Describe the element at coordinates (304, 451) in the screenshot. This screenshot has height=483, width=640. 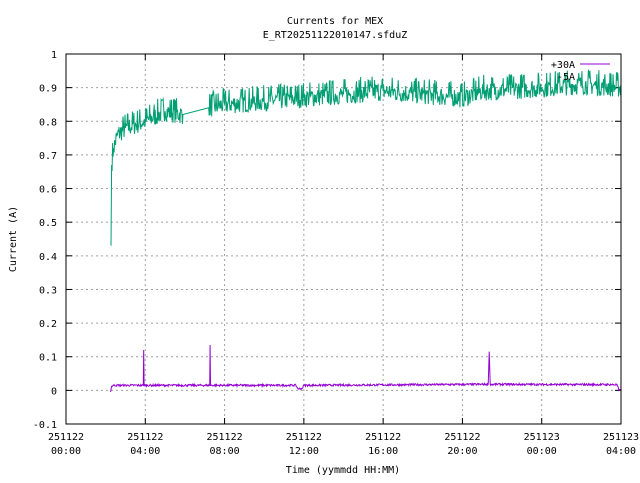
I see `x-tick-time: 12:00` at that location.